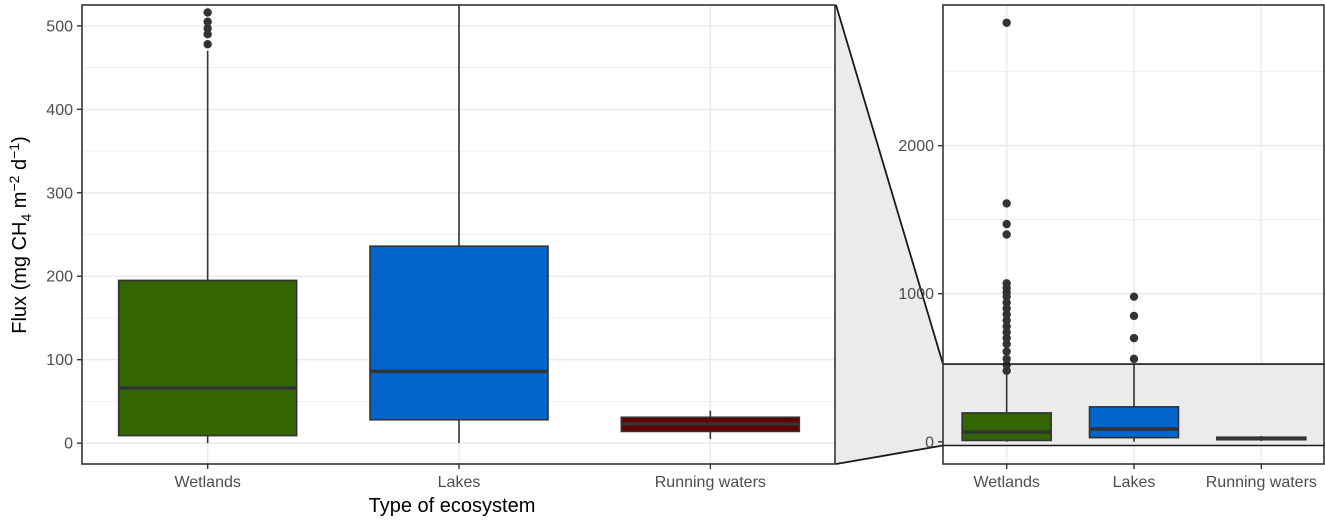 This screenshot has height=523, width=1325. I want to click on y-tick-label: 2000, so click(916, 146).